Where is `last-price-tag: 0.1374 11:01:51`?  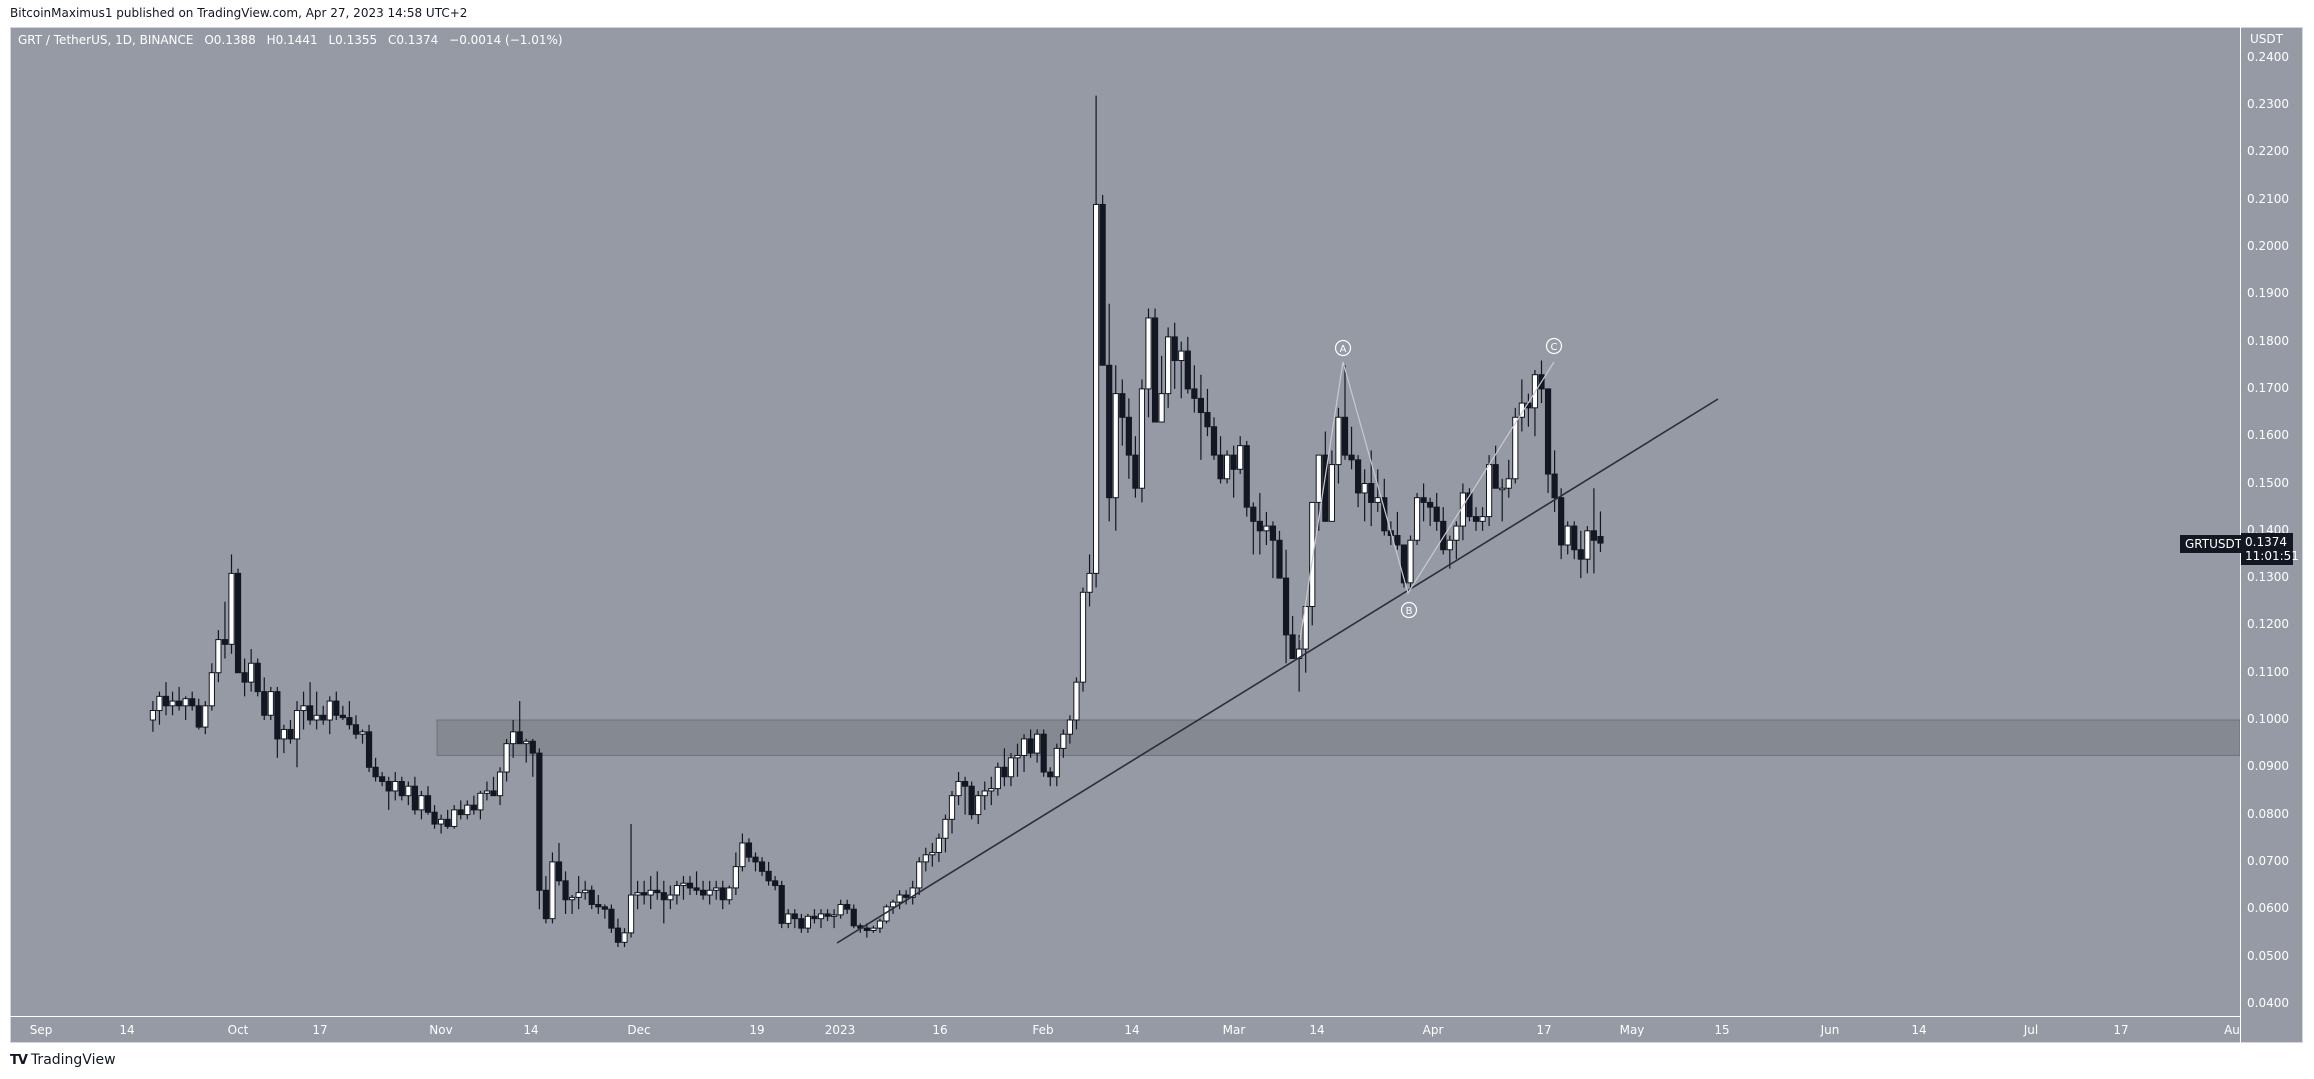 last-price-tag: 0.1374 11:01:51 is located at coordinates (2270, 549).